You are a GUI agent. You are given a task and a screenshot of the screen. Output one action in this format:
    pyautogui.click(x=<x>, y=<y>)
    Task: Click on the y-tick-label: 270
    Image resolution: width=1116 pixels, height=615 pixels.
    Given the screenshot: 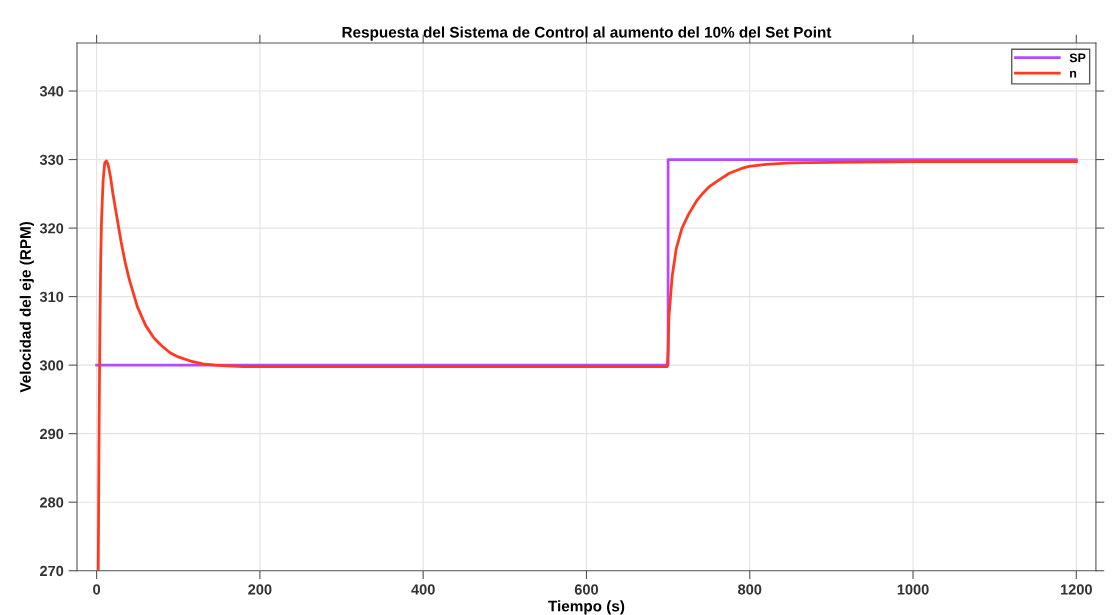 What is the action you would take?
    pyautogui.click(x=51, y=571)
    